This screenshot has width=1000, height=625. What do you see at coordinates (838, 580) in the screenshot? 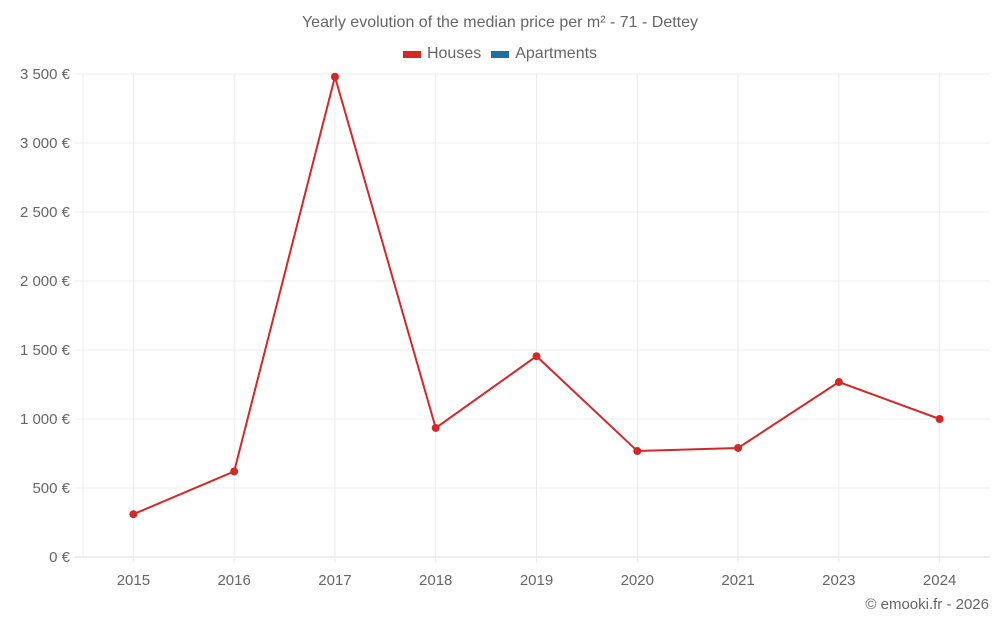
I see `x-tick-label: 2023` at bounding box center [838, 580].